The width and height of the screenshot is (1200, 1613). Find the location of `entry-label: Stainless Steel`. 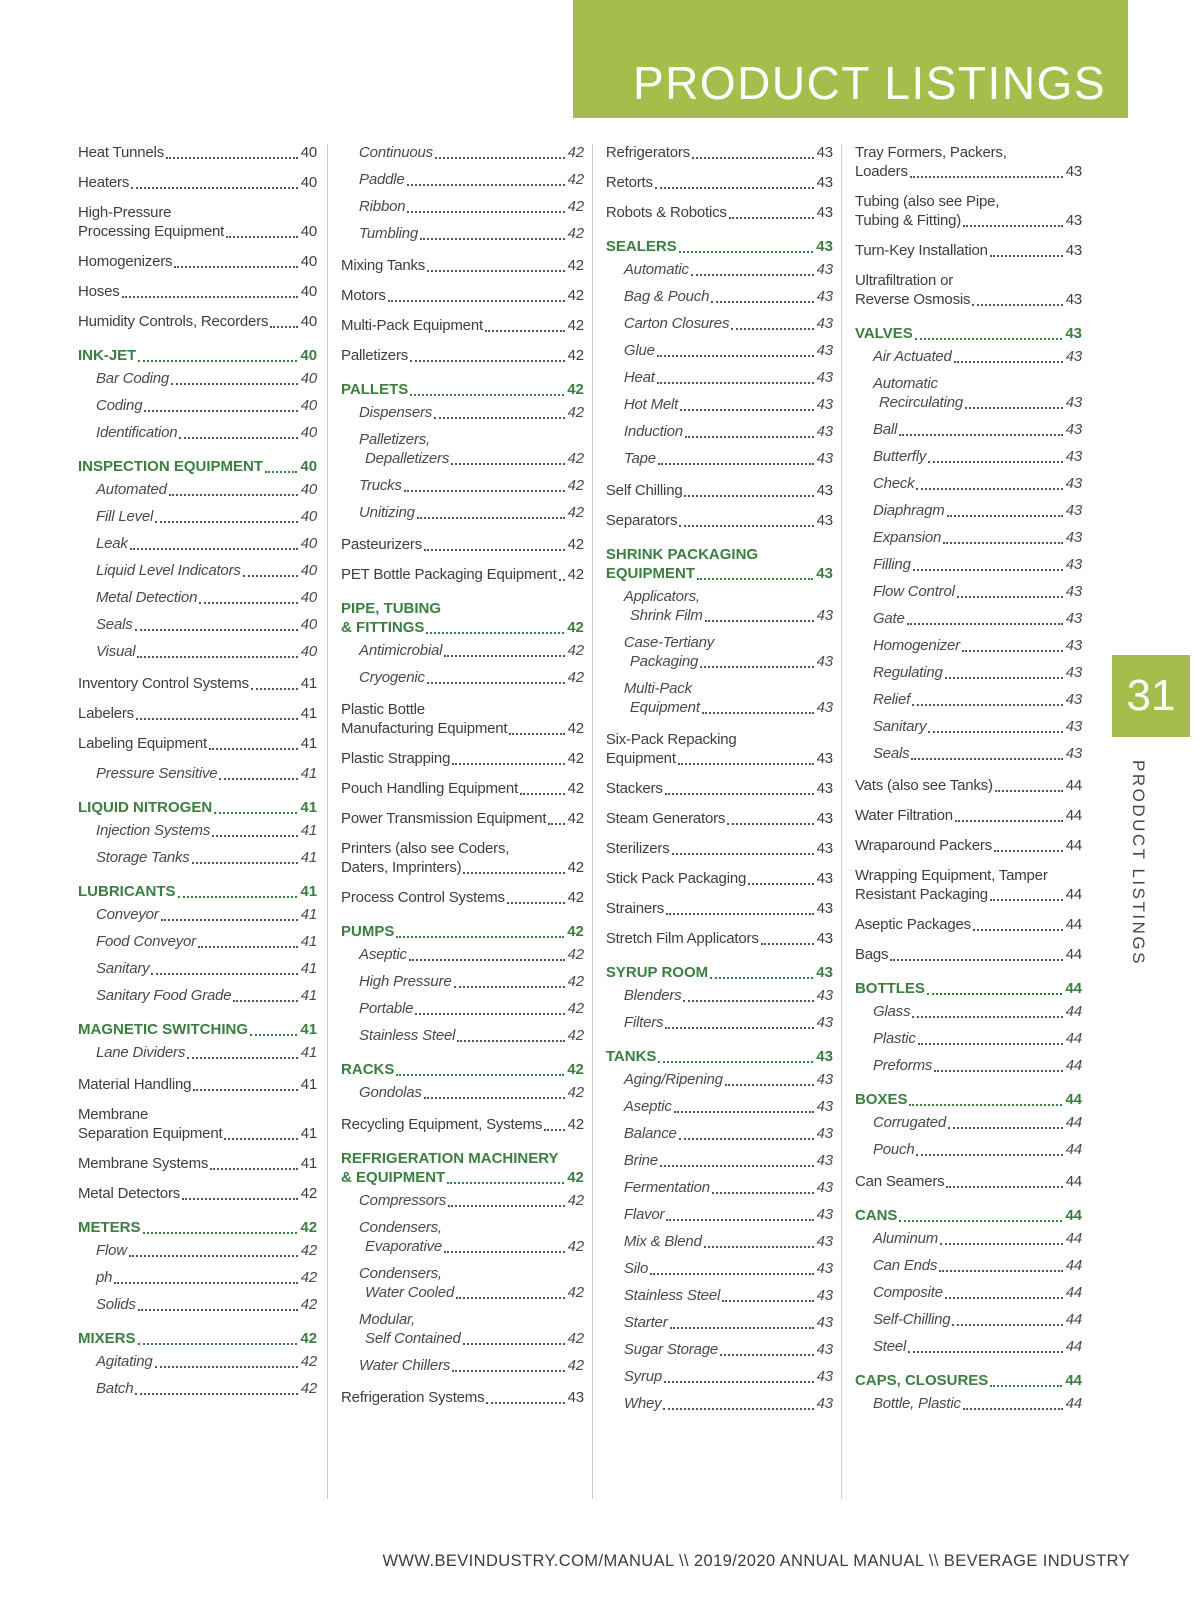

entry-label: Stainless Steel is located at coordinates (672, 1295).